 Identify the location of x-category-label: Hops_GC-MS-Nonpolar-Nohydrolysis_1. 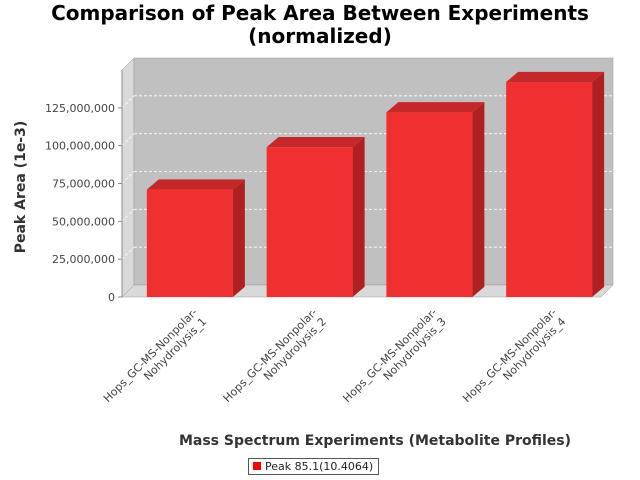
(155, 355).